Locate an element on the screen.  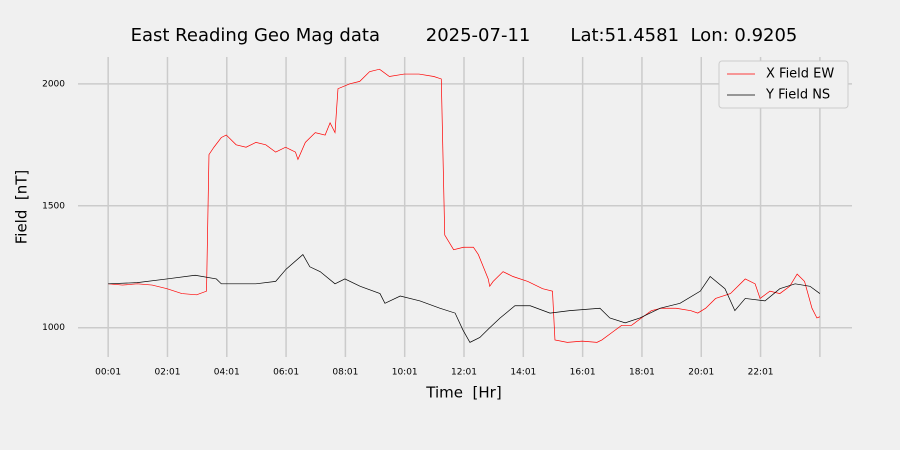
legend-label: Y Field NS is located at coordinates (797, 95).